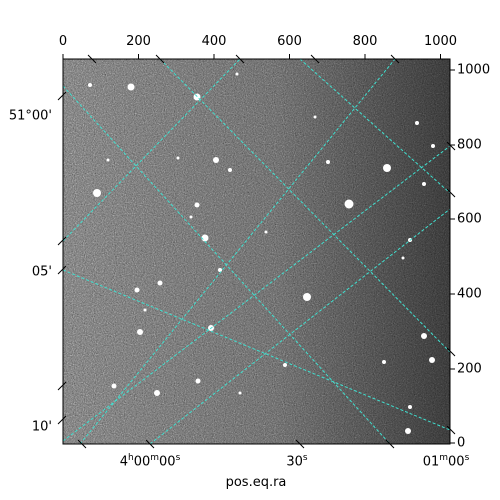 The width and height of the screenshot is (500, 500). I want to click on right-pixel-tick-label: 0, so click(461, 443).